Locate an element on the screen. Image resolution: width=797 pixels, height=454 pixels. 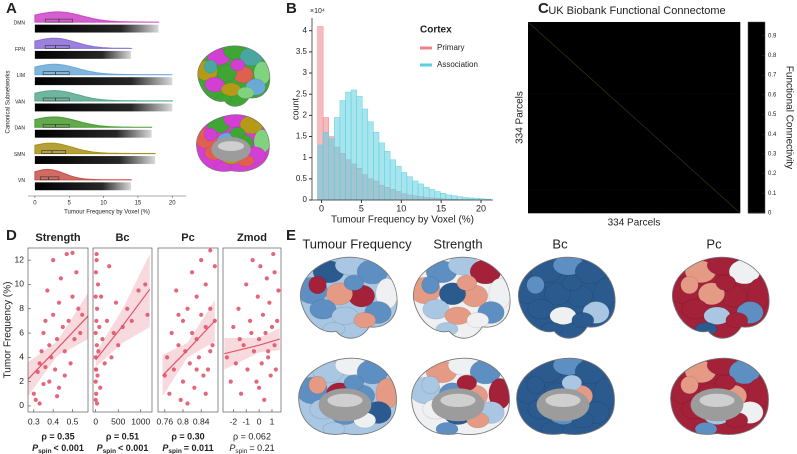
y-tick-label: 10 is located at coordinates (20, 284).